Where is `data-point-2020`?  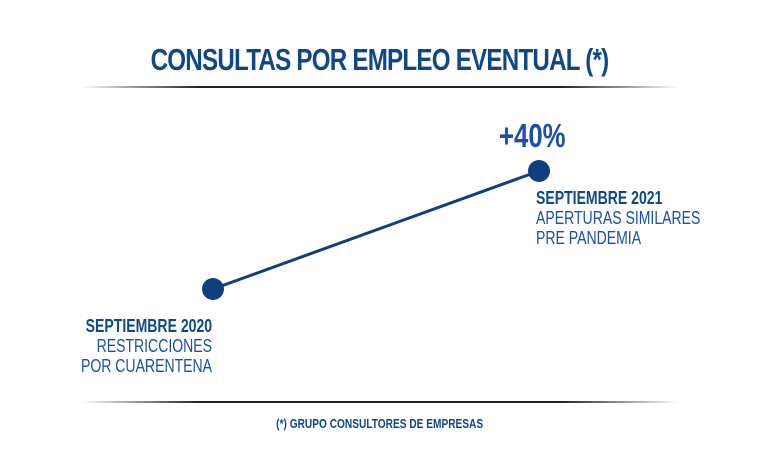 data-point-2020 is located at coordinates (213, 289).